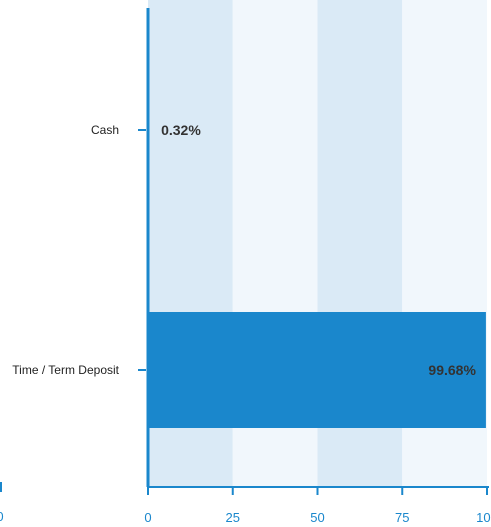 The image size is (491, 527). Describe the element at coordinates (65, 370) in the screenshot. I see `category-label: Time / Term Deposit` at that location.